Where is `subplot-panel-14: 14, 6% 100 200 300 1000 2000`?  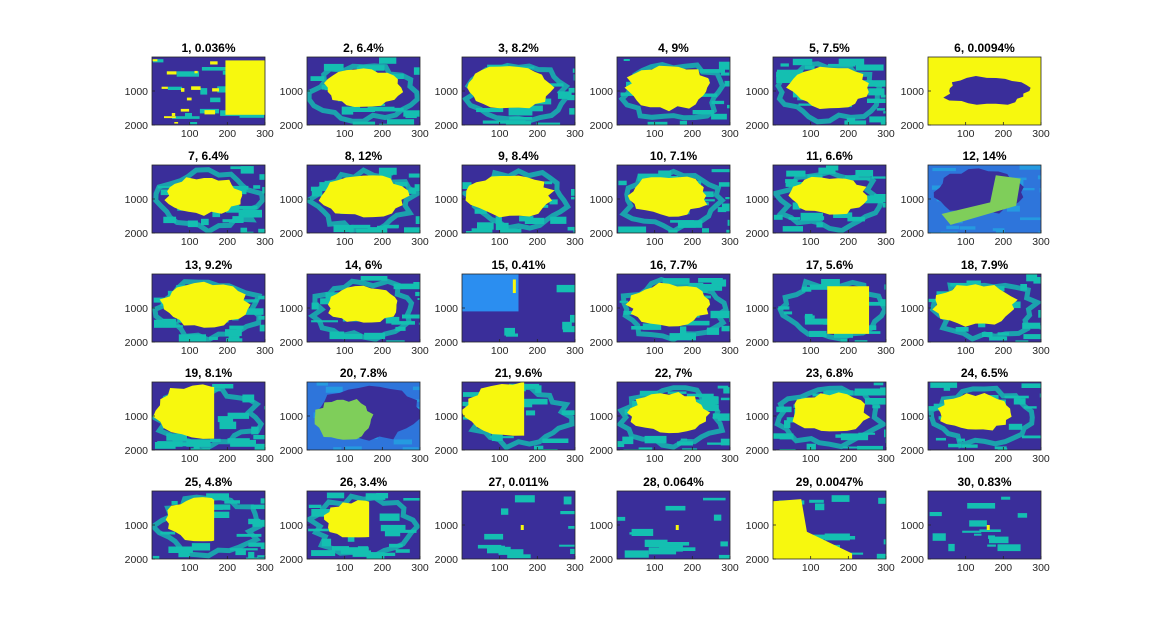 subplot-panel-14: 14, 6% 100 200 300 1000 2000 is located at coordinates (354, 307).